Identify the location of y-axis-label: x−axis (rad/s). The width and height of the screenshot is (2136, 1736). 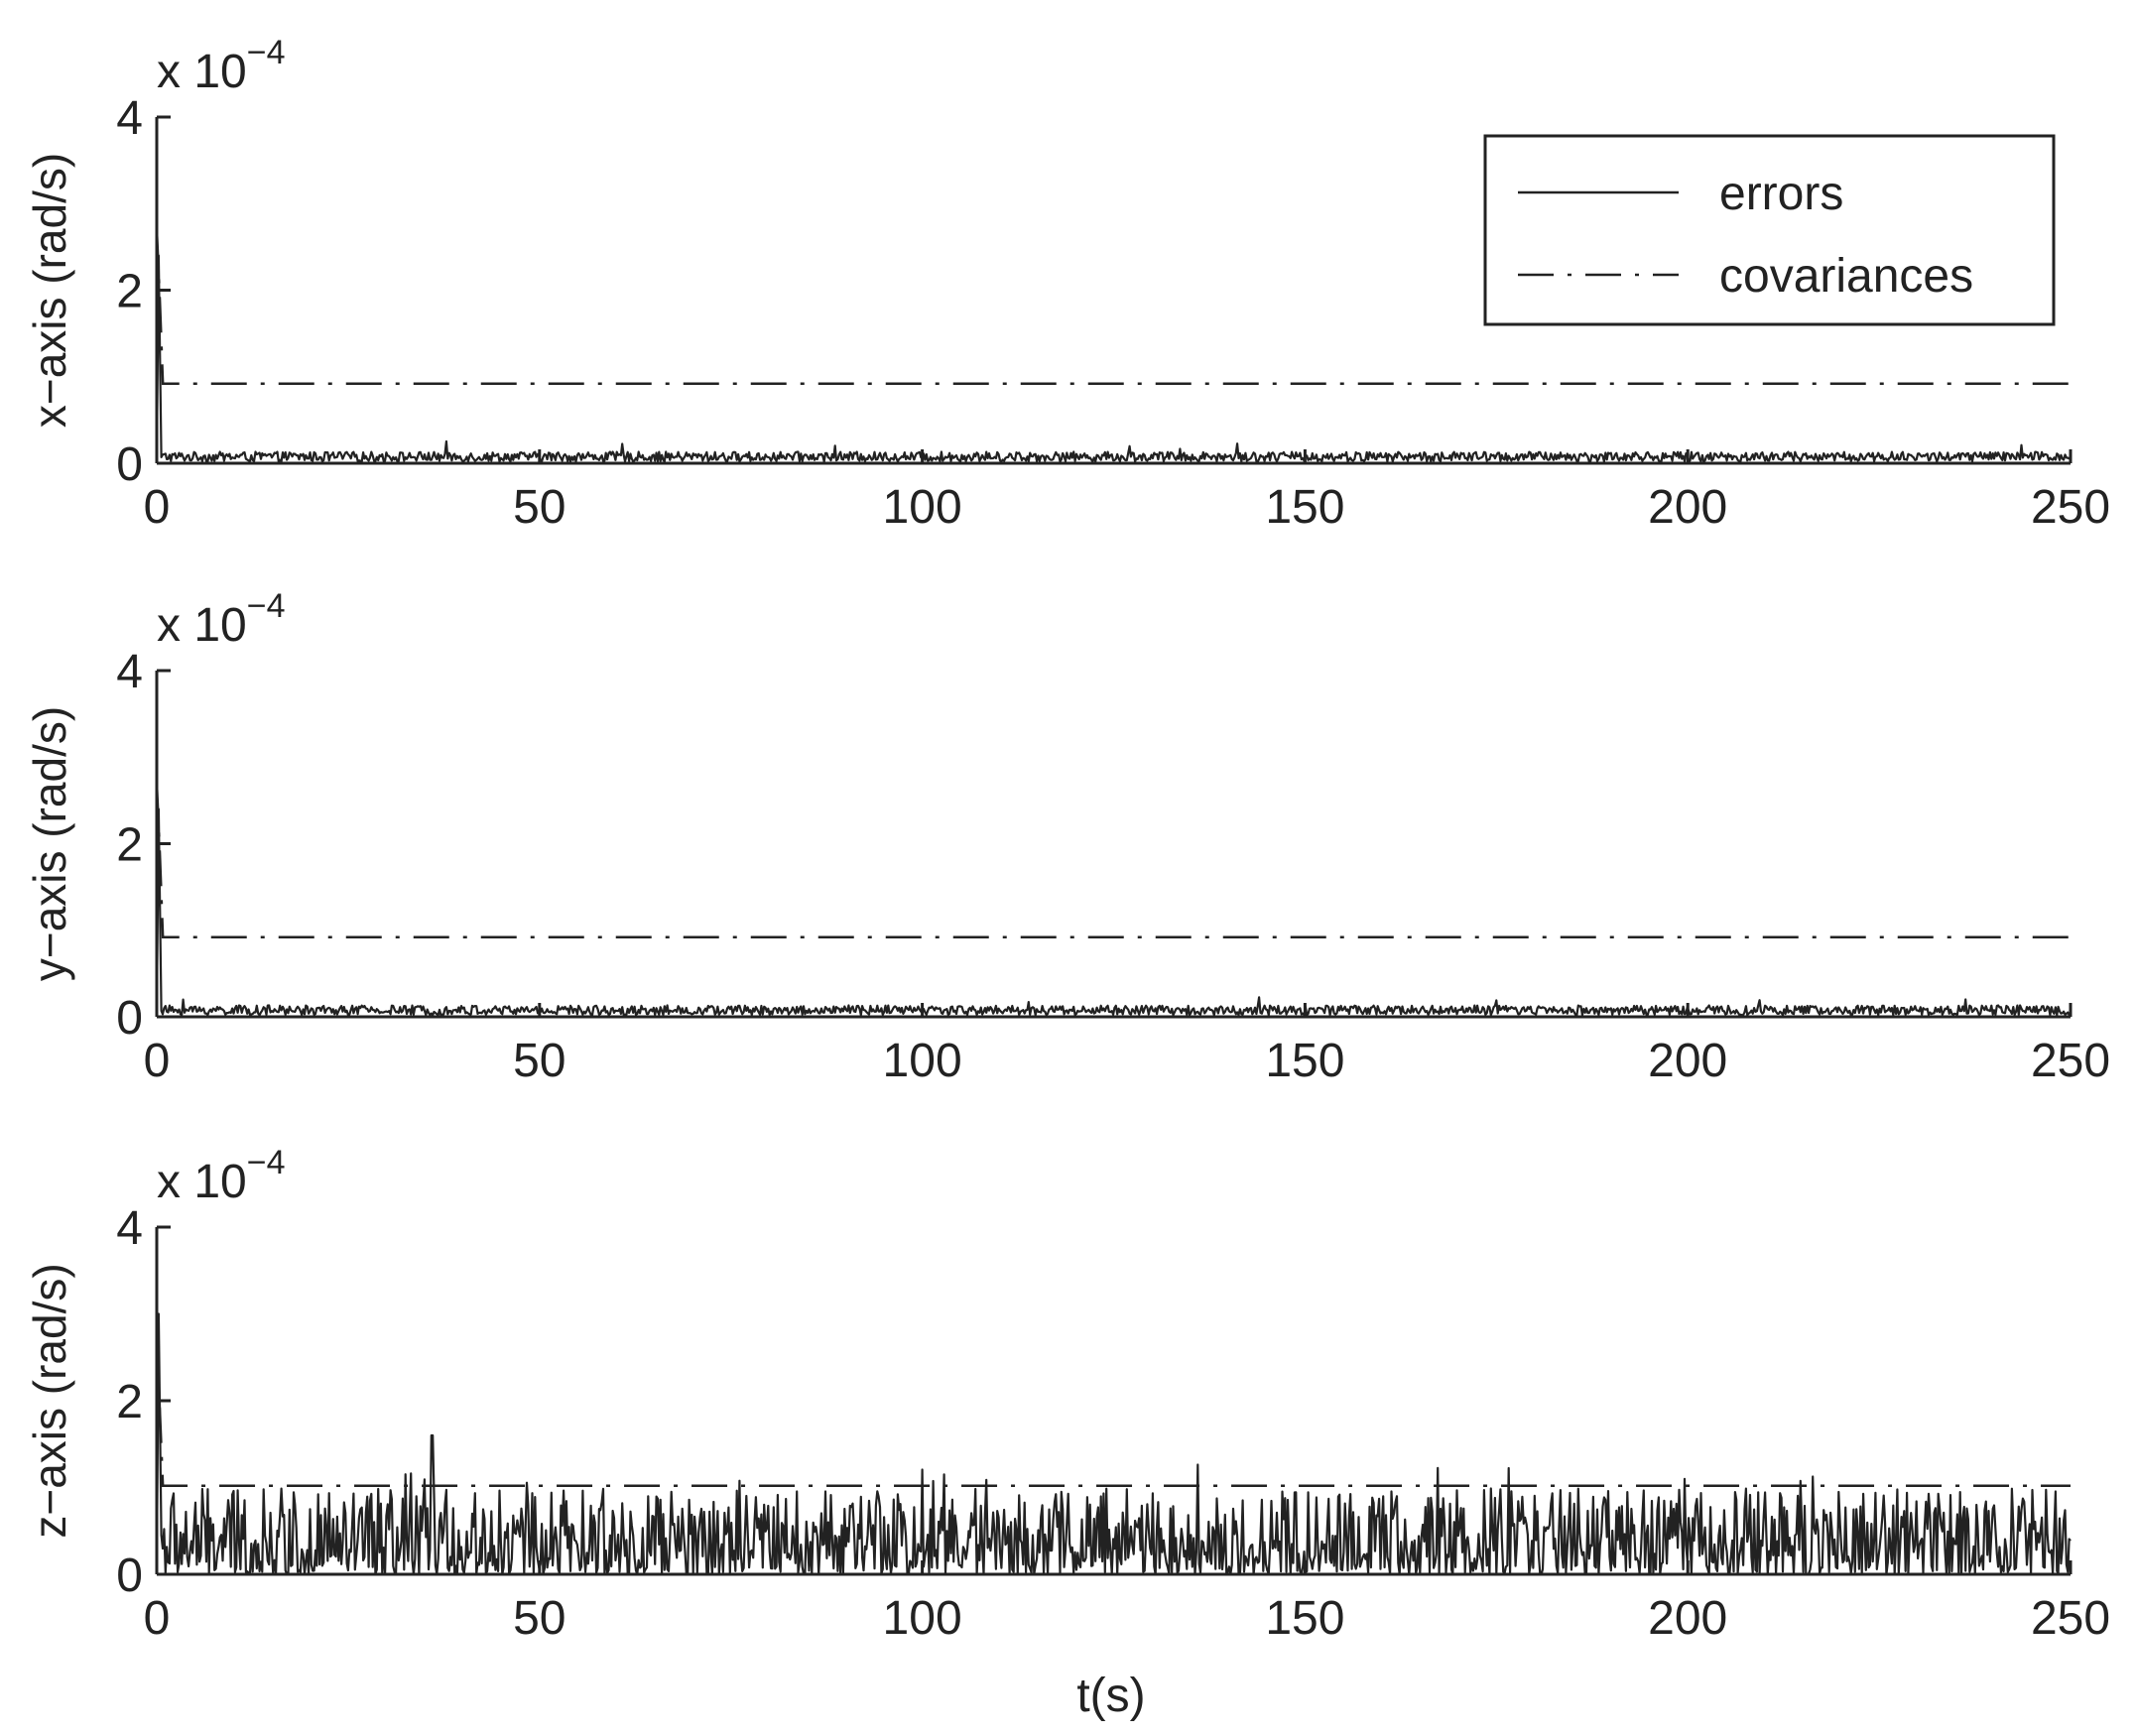
(49, 290).